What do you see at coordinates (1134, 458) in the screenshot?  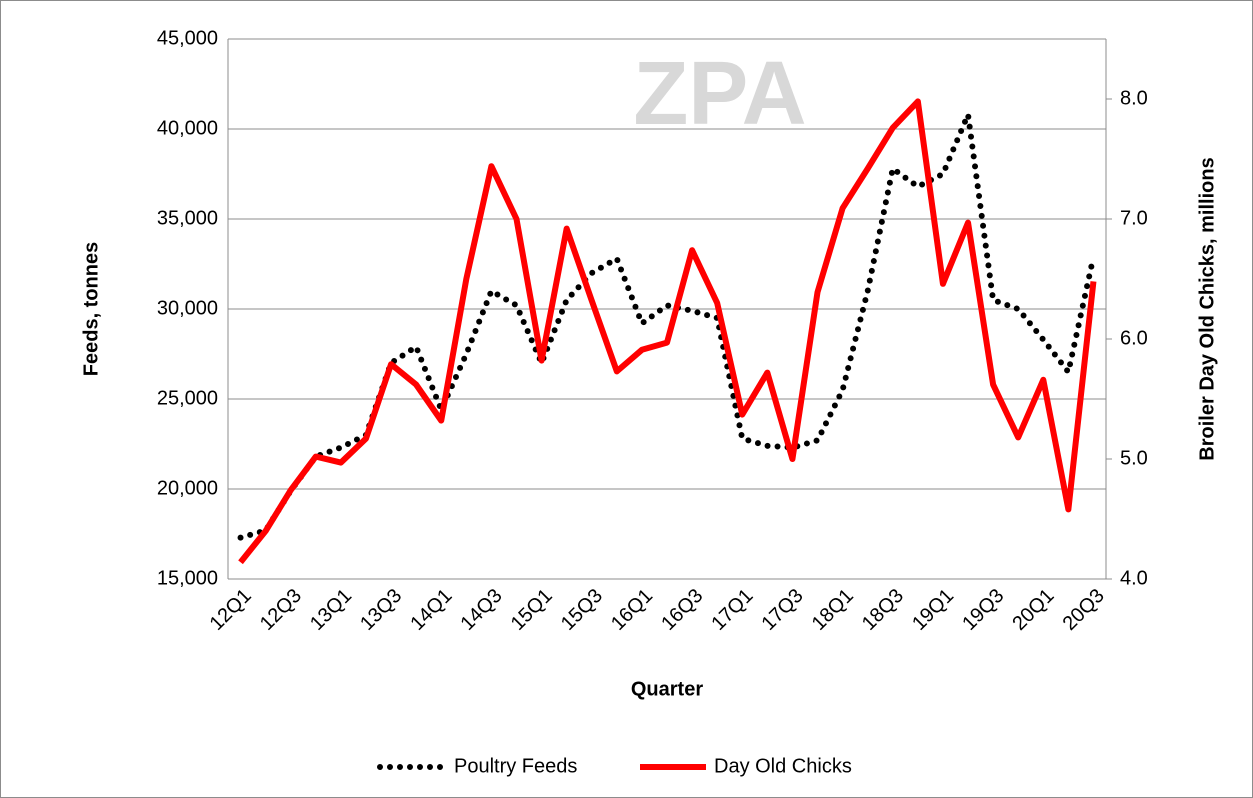 I see `y2-tick-label: 5.0` at bounding box center [1134, 458].